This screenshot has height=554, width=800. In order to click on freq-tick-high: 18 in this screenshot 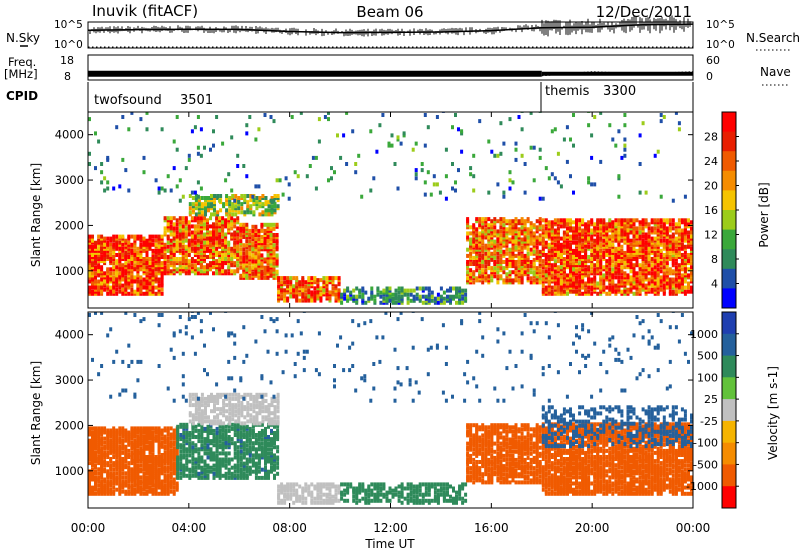, I will do `click(67, 60)`.